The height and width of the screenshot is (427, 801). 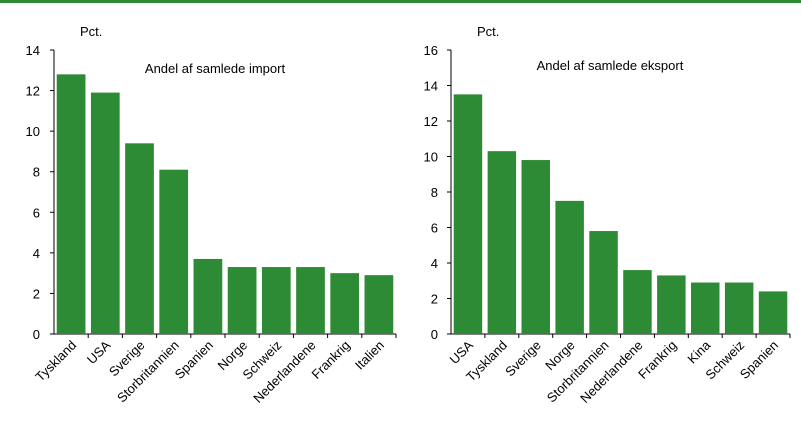 What do you see at coordinates (369, 355) in the screenshot?
I see `category-label: Italien` at bounding box center [369, 355].